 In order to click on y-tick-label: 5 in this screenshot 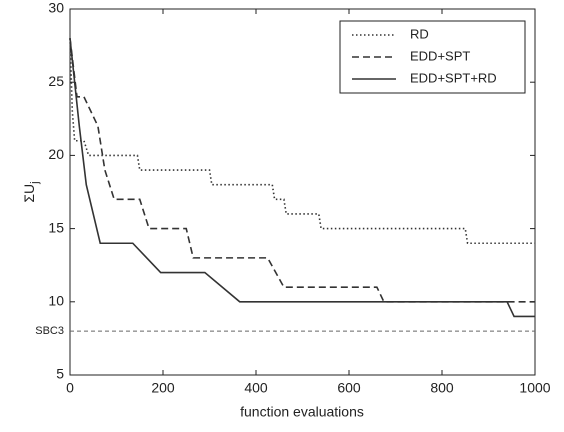, I will do `click(60, 374)`.